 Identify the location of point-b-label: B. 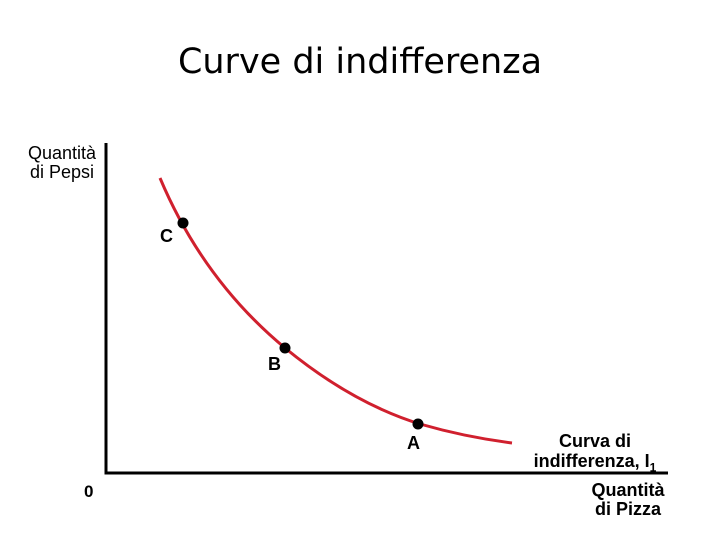
(274, 364).